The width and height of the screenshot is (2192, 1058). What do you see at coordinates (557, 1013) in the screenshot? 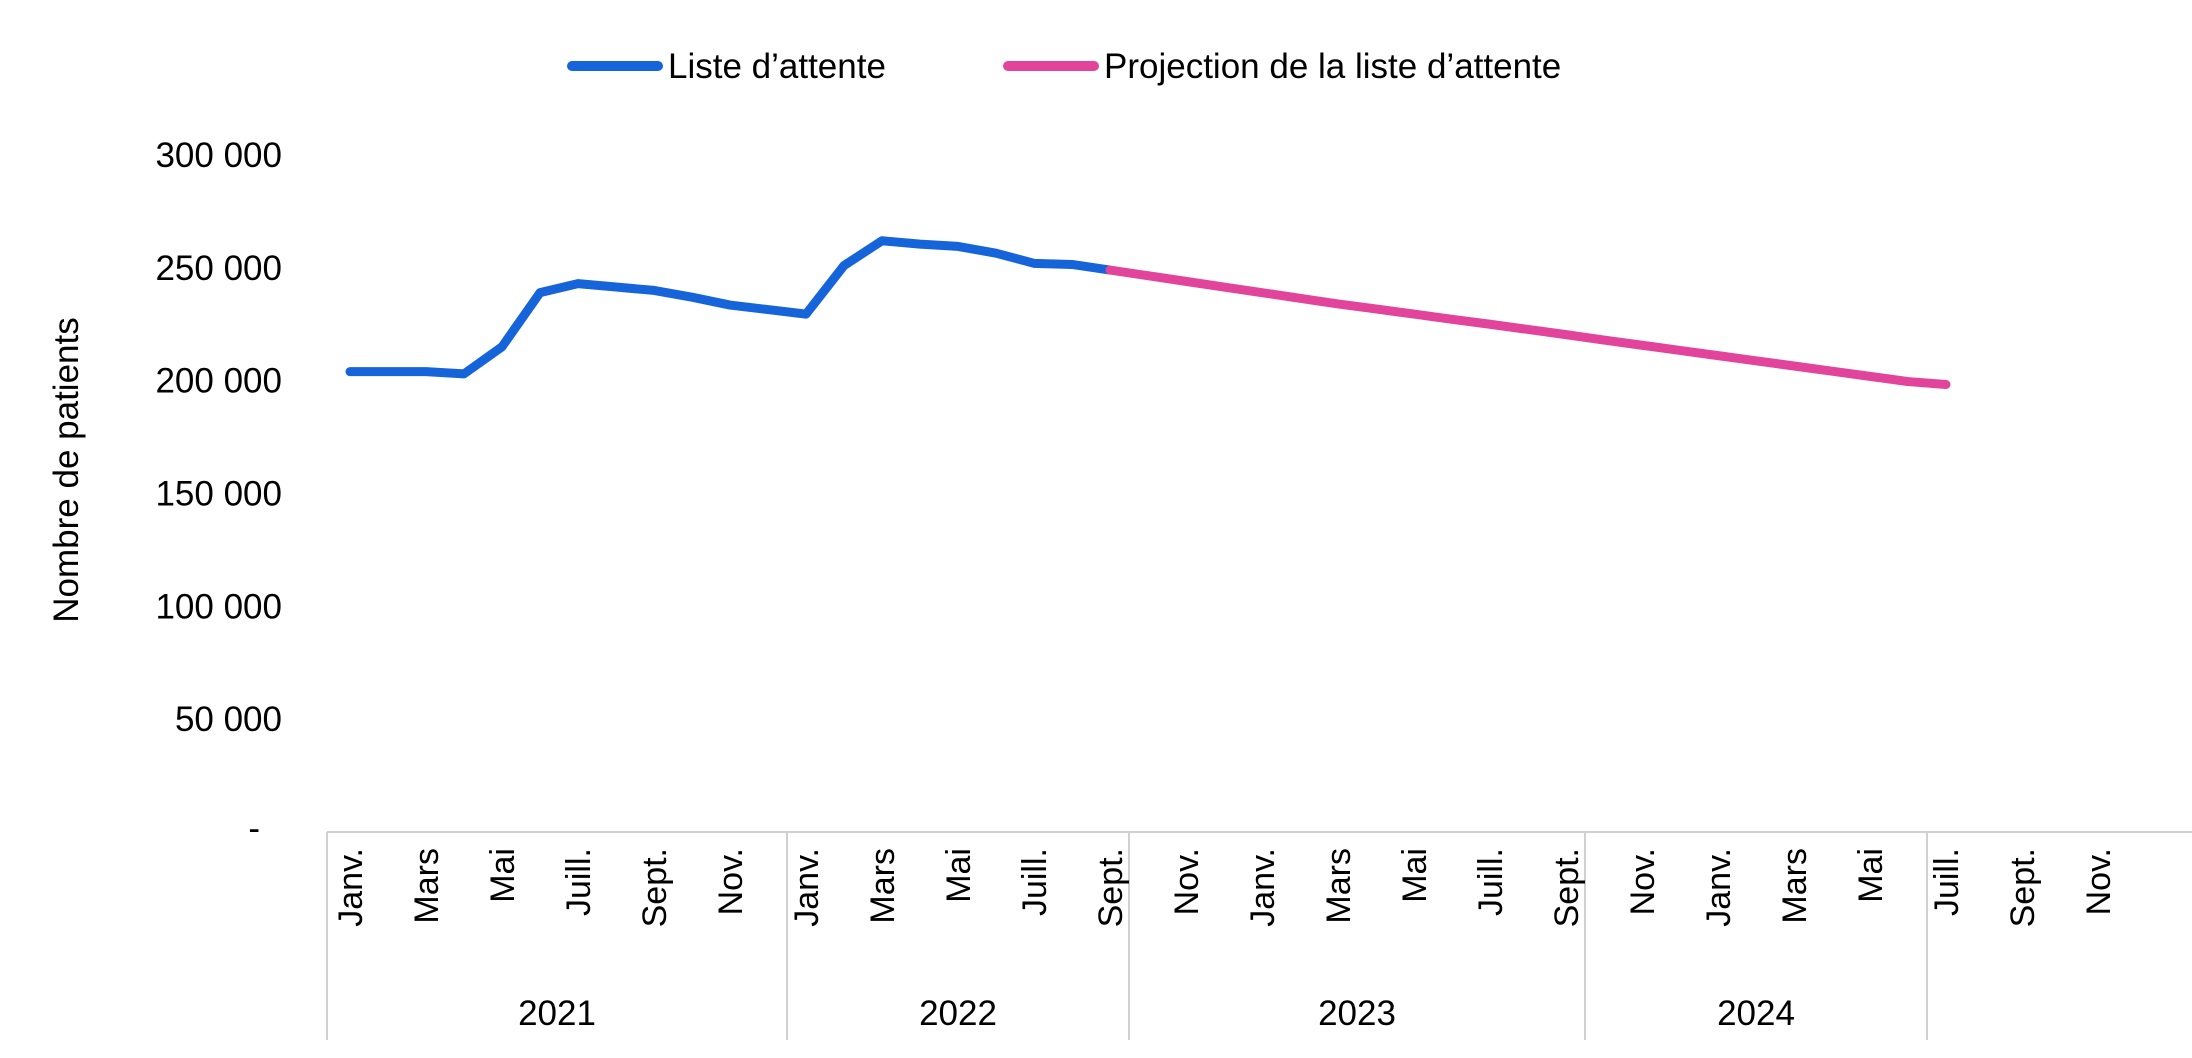
I see `x-year-group-label: 2021` at bounding box center [557, 1013].